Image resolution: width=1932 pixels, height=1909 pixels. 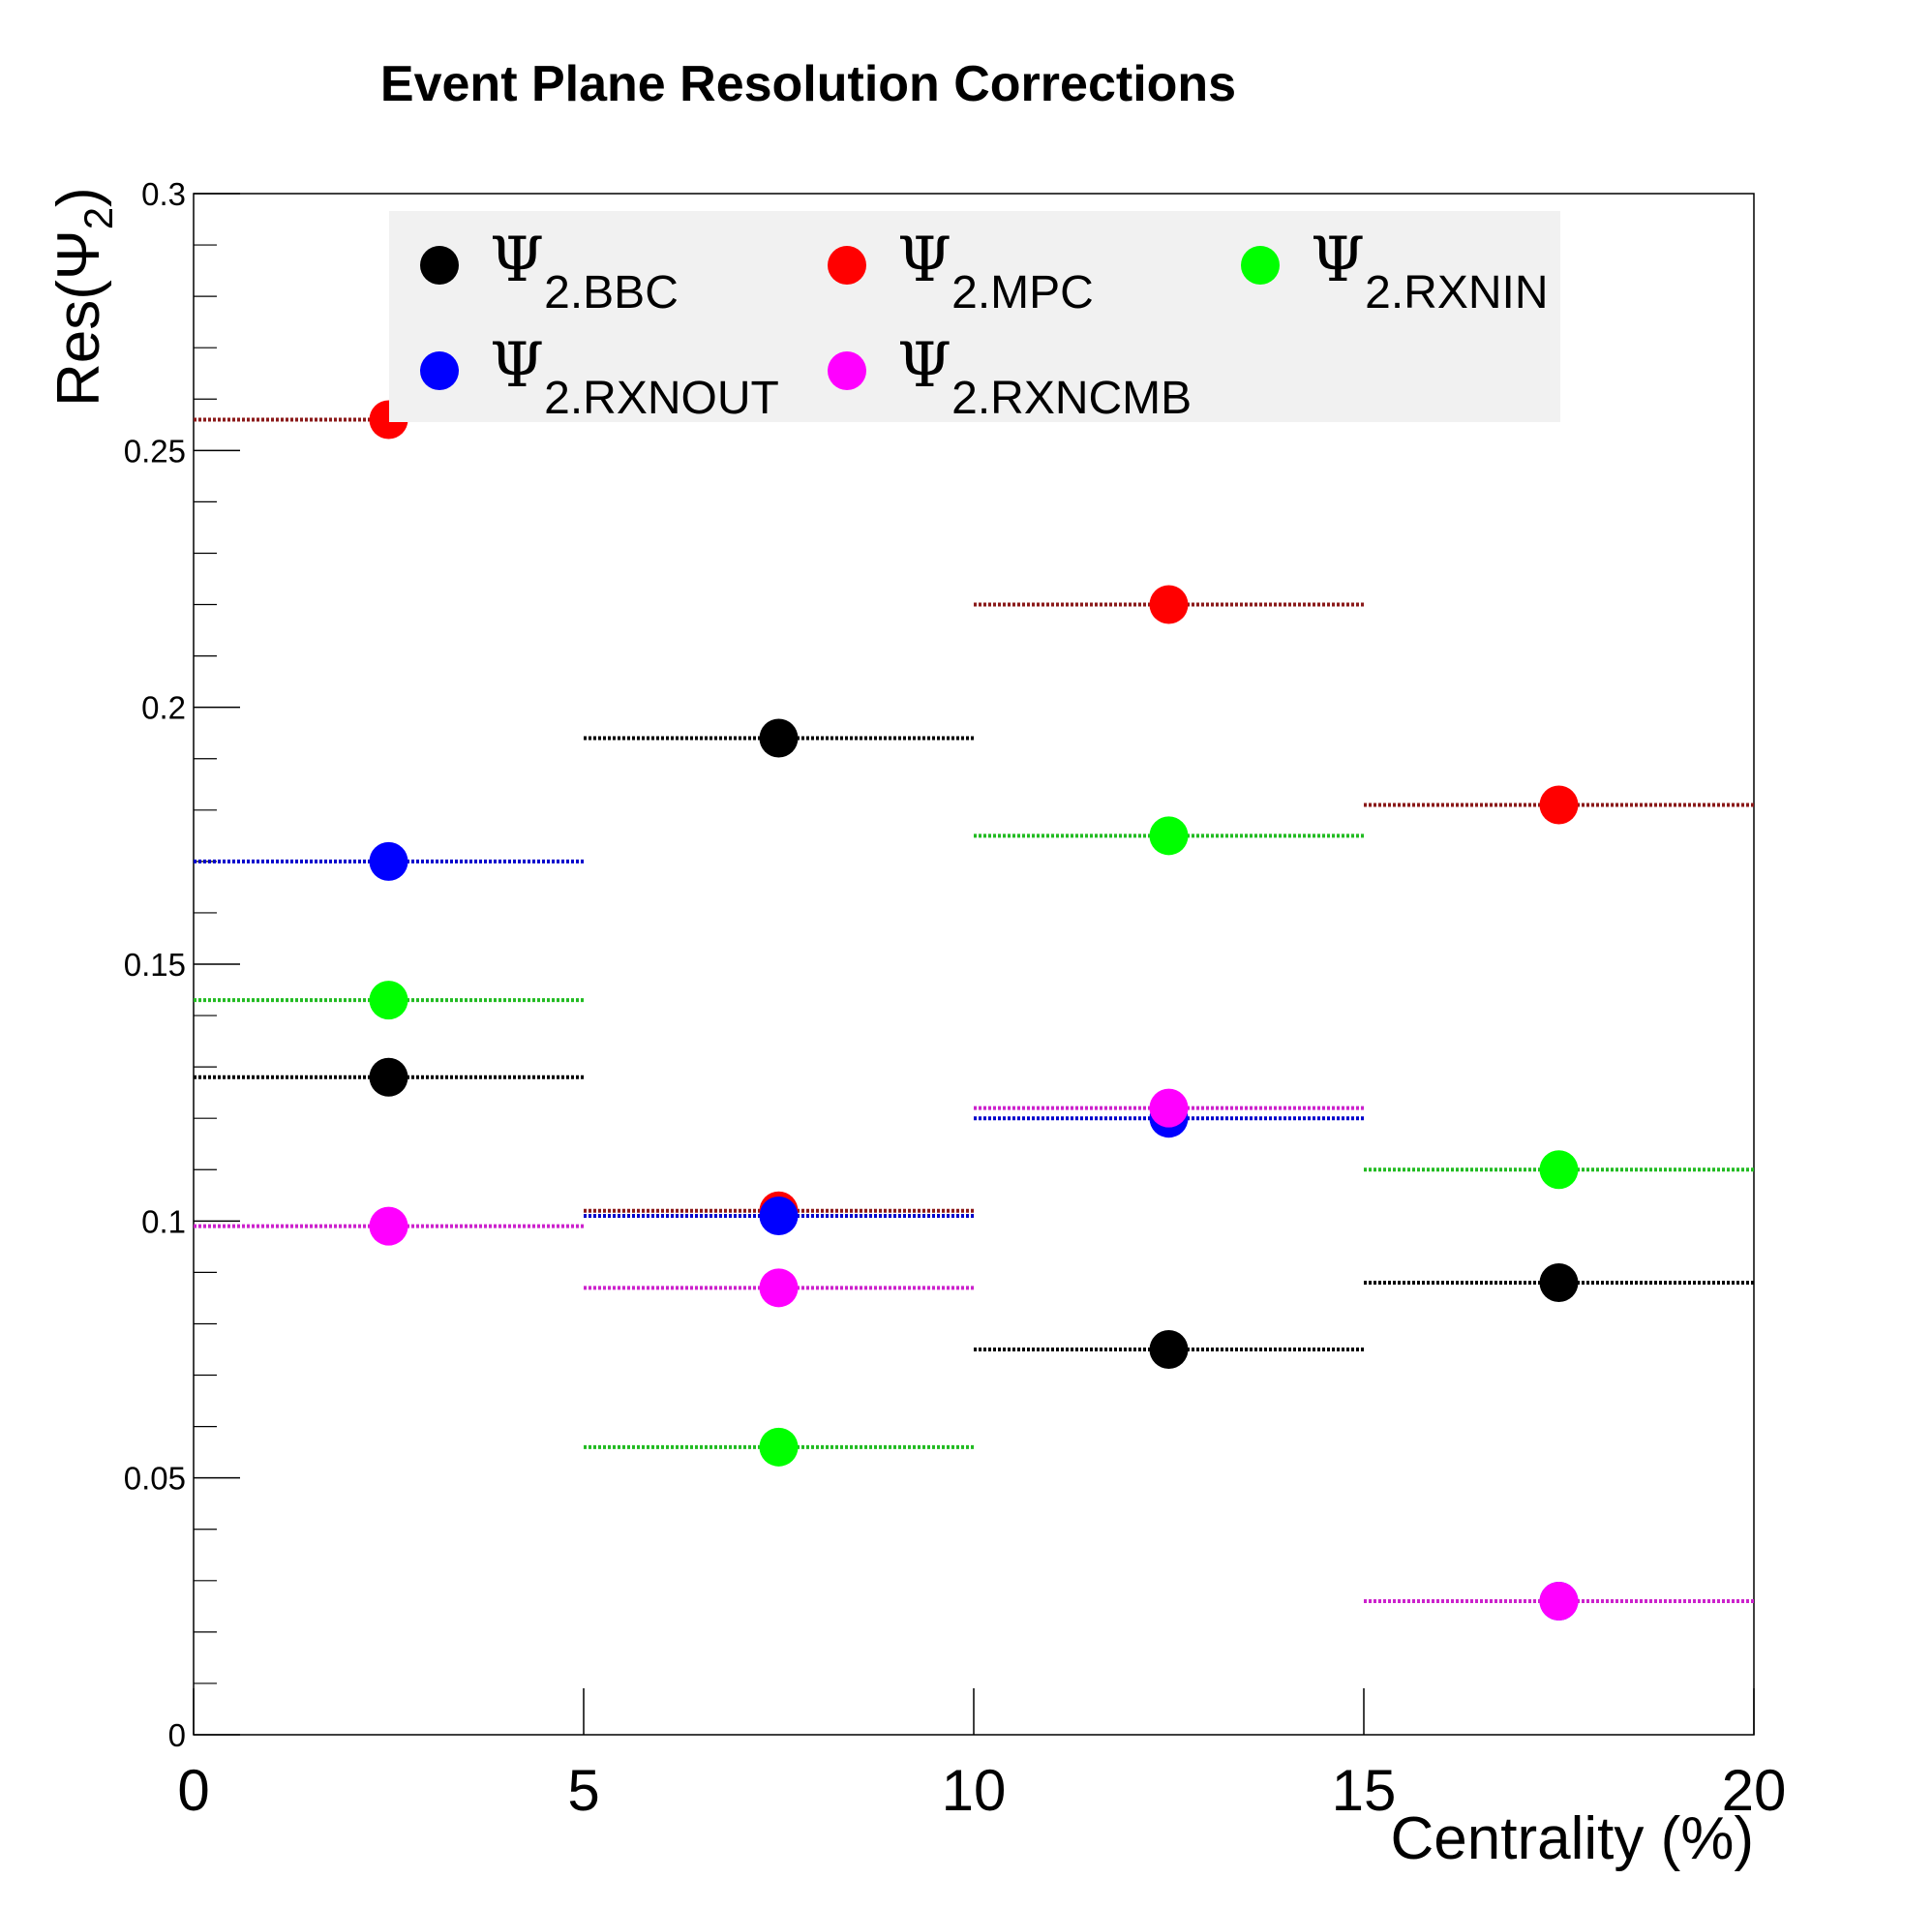 What do you see at coordinates (177, 1735) in the screenshot?
I see `y-tick-label: 0` at bounding box center [177, 1735].